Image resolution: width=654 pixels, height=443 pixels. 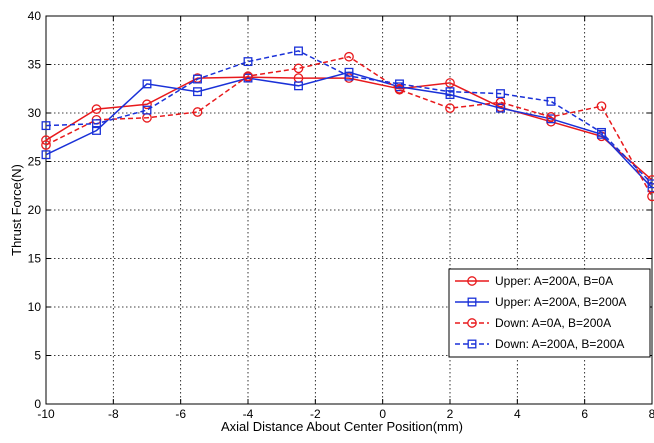 What do you see at coordinates (180, 414) in the screenshot?
I see `x-tick-label: -6` at bounding box center [180, 414].